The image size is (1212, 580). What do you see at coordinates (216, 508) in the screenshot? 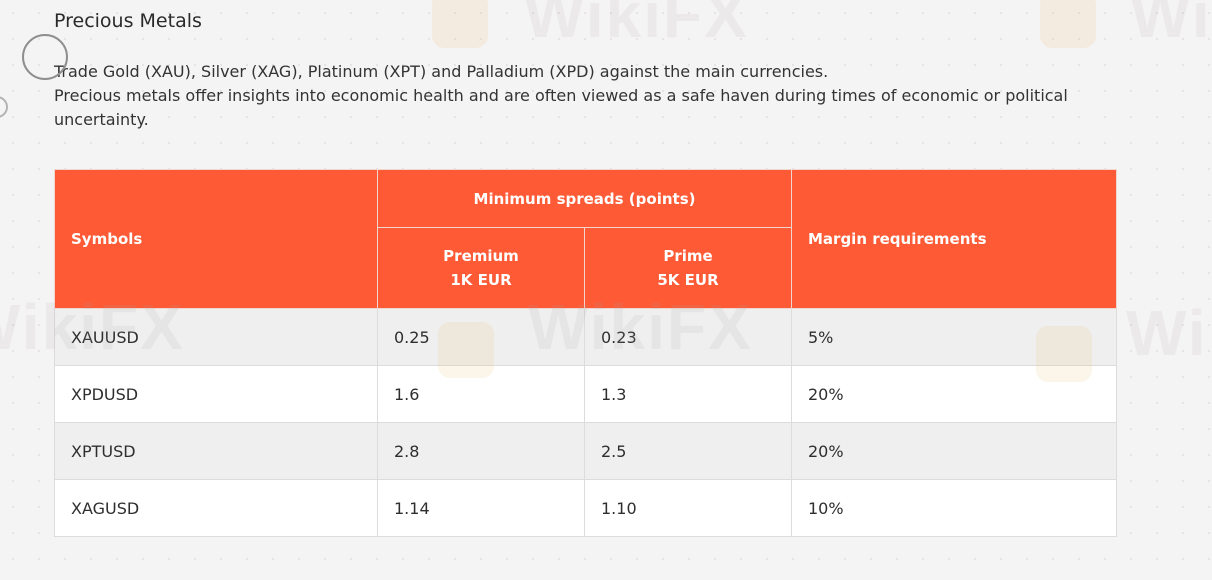
I see `cell-symbol: XAGUSD` at bounding box center [216, 508].